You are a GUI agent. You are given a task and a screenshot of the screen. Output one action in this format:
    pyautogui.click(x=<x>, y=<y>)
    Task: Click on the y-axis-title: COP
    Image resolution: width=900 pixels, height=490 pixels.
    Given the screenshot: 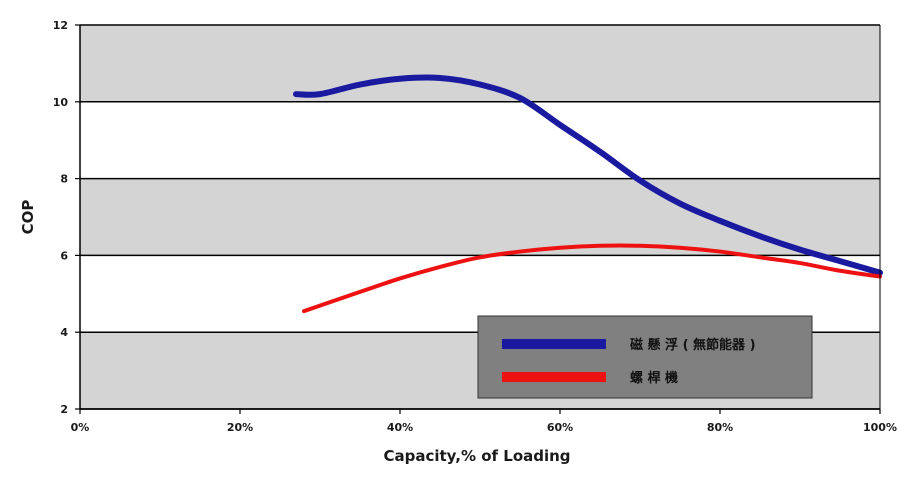 What is the action you would take?
    pyautogui.click(x=28, y=217)
    